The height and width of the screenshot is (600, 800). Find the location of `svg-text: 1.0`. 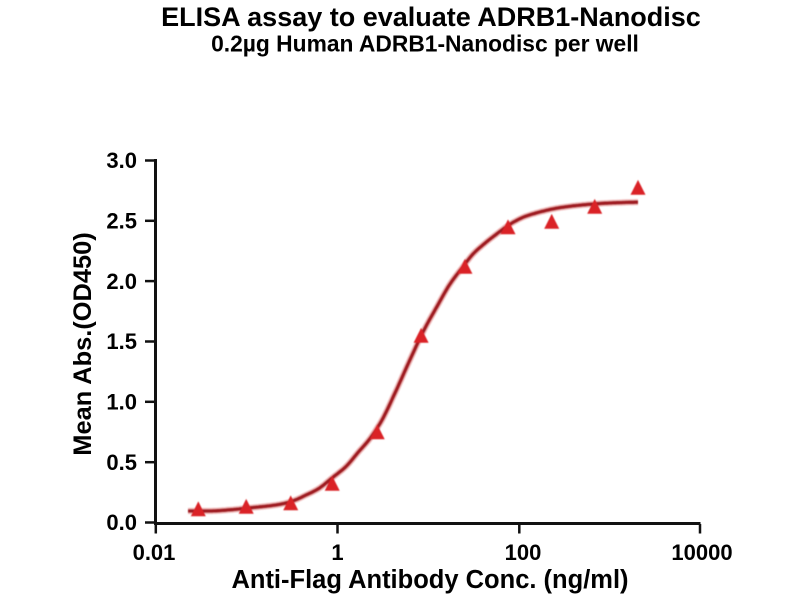

svg-text: 1.0 is located at coordinates (121, 402).